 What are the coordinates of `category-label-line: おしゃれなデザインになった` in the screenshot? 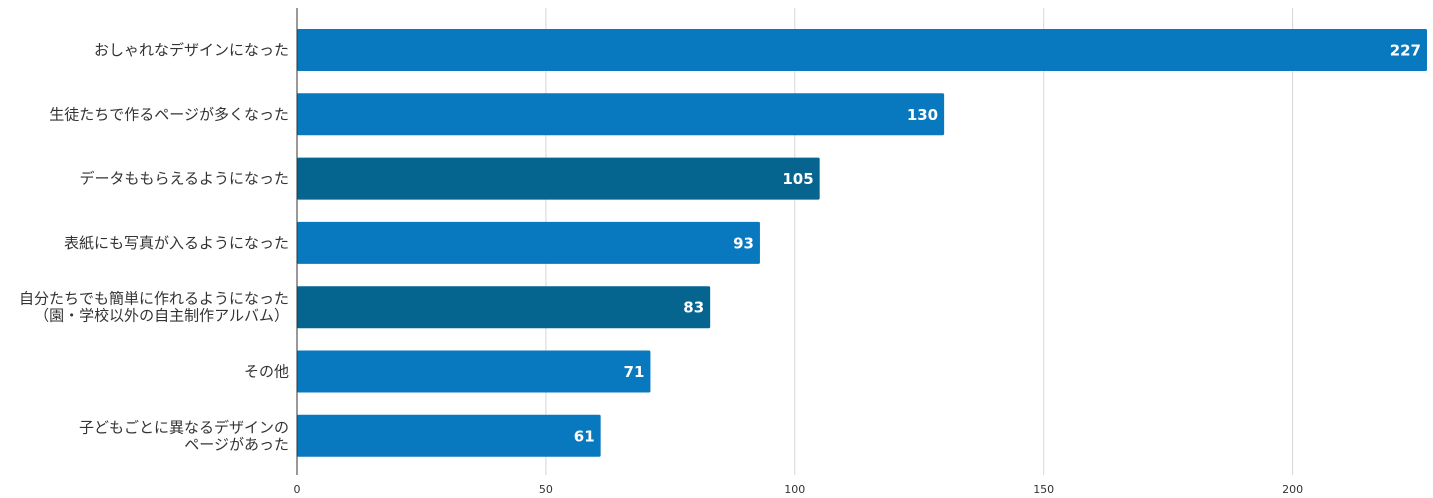 It's located at (191, 50).